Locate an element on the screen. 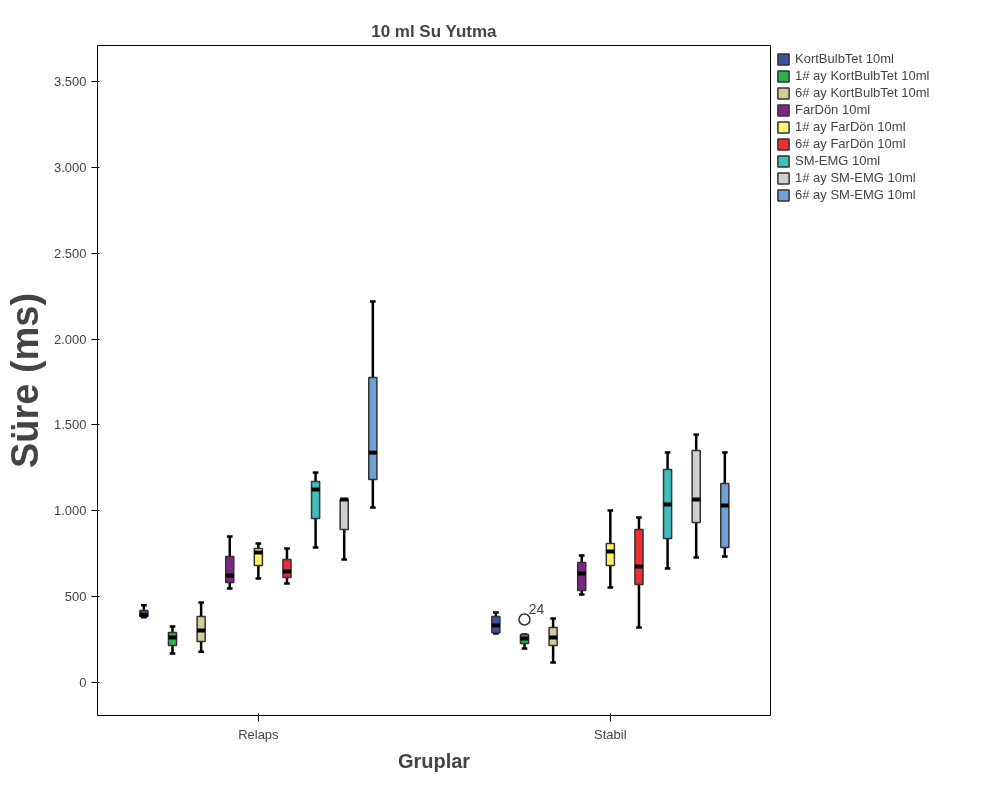  y-tick-label: 2.000 is located at coordinates (70, 339).